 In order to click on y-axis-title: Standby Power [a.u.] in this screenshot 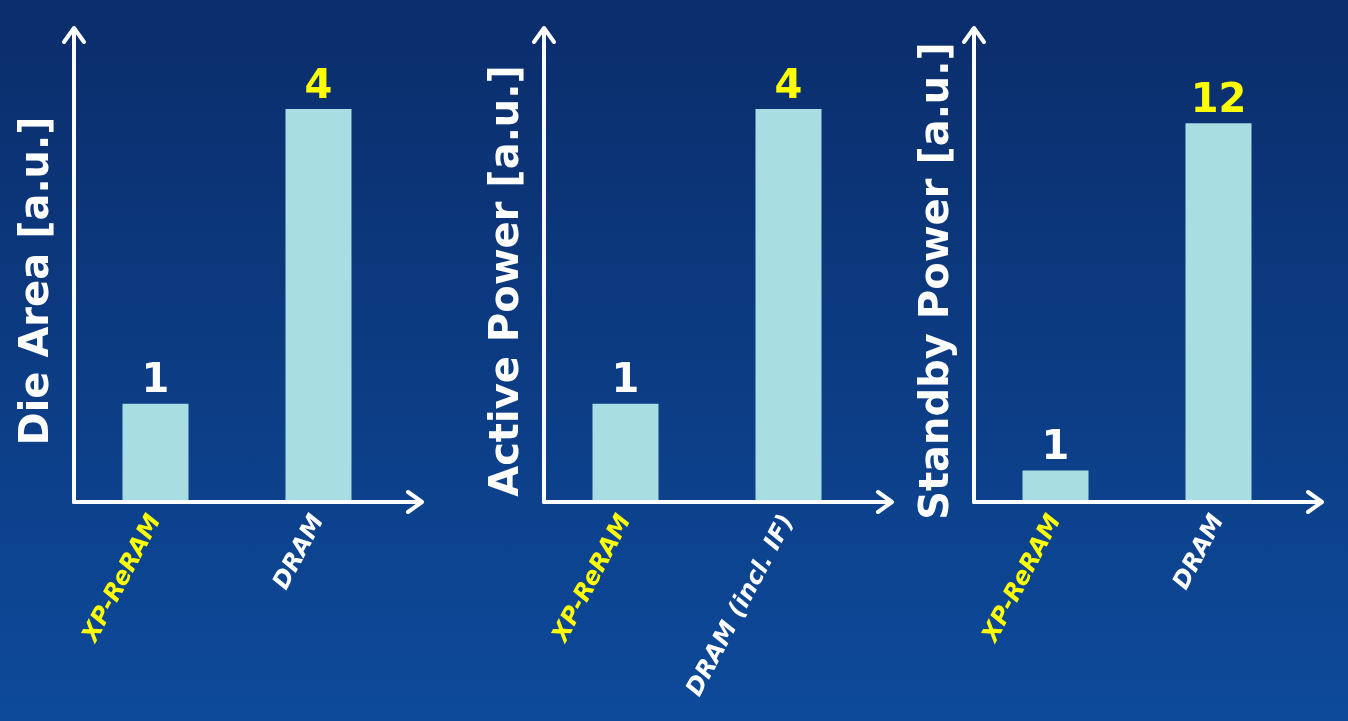, I will do `click(934, 281)`.